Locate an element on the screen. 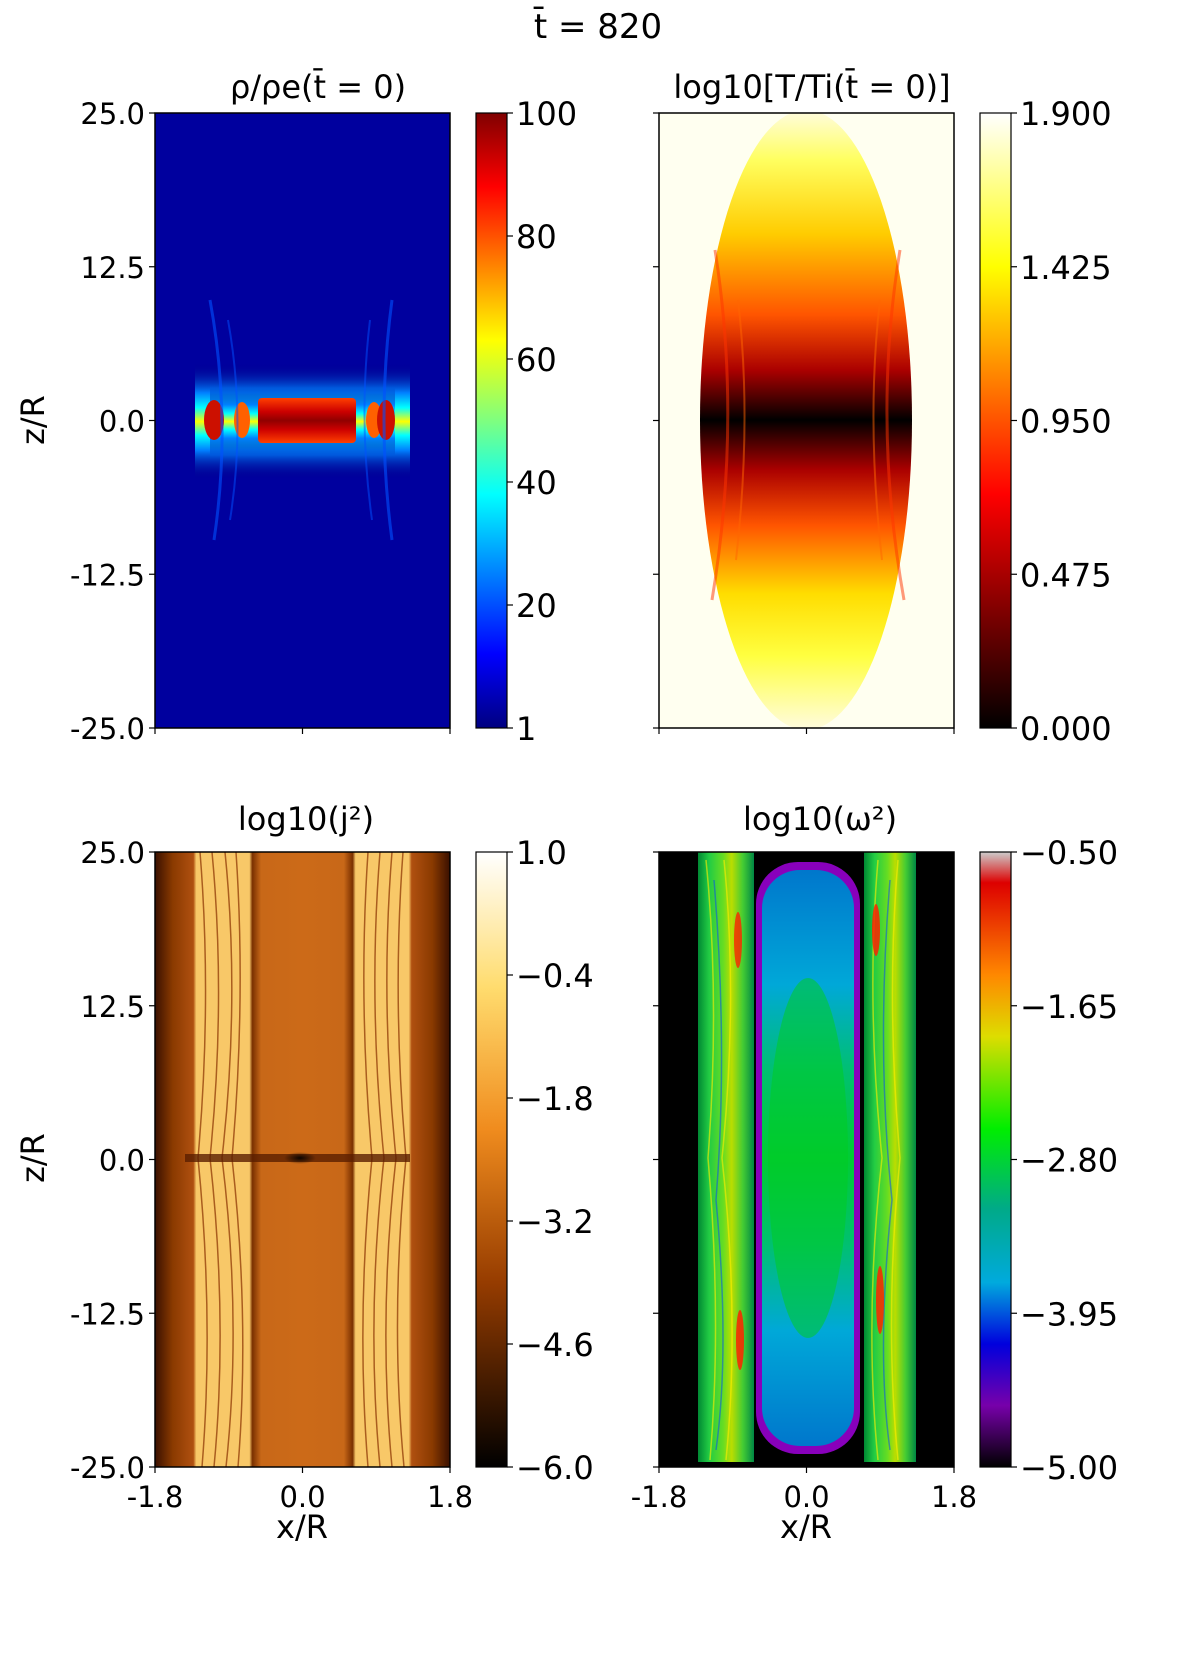  colorbar-tick-label: −1.8 is located at coordinates (555, 1099).